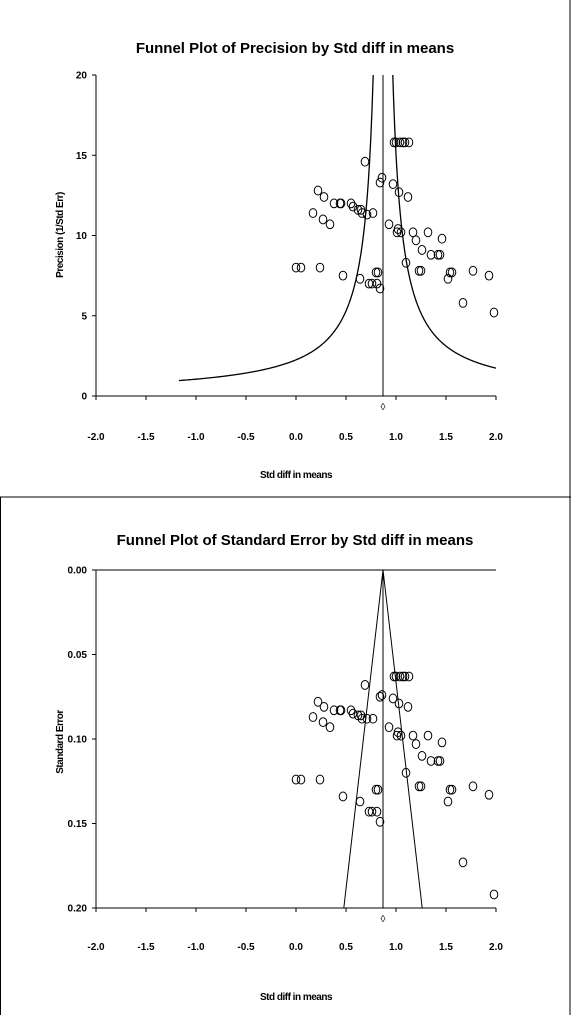 This screenshot has width=571, height=1015. What do you see at coordinates (82, 76) in the screenshot?
I see `chart-1-y-tick-label: 20` at bounding box center [82, 76].